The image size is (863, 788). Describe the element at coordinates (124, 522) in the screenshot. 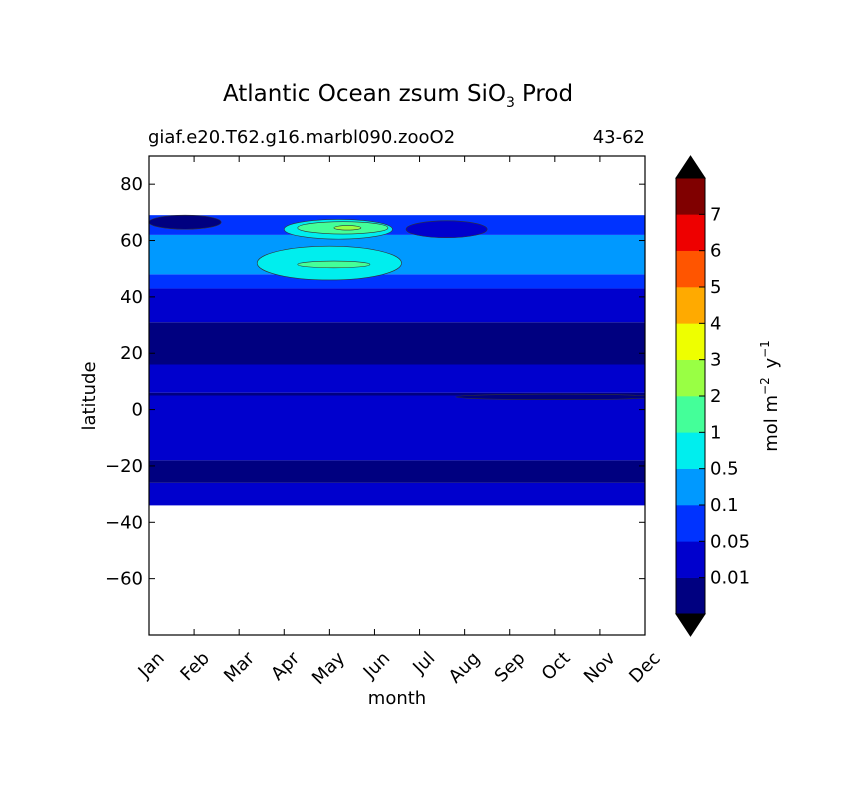

I see `y-tick-label-6: −40` at that location.